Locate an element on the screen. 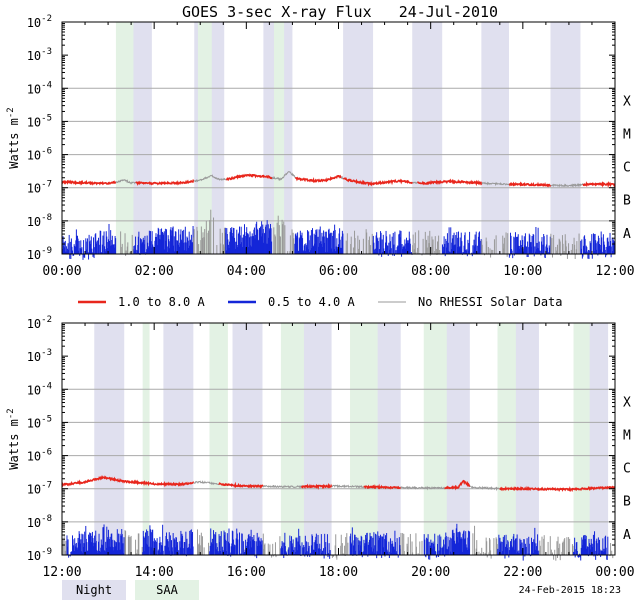 This screenshot has height=600, width=640. chart-title: GOES 3-sec X-ray Flux 24-Jul-2010 is located at coordinates (340, 12).